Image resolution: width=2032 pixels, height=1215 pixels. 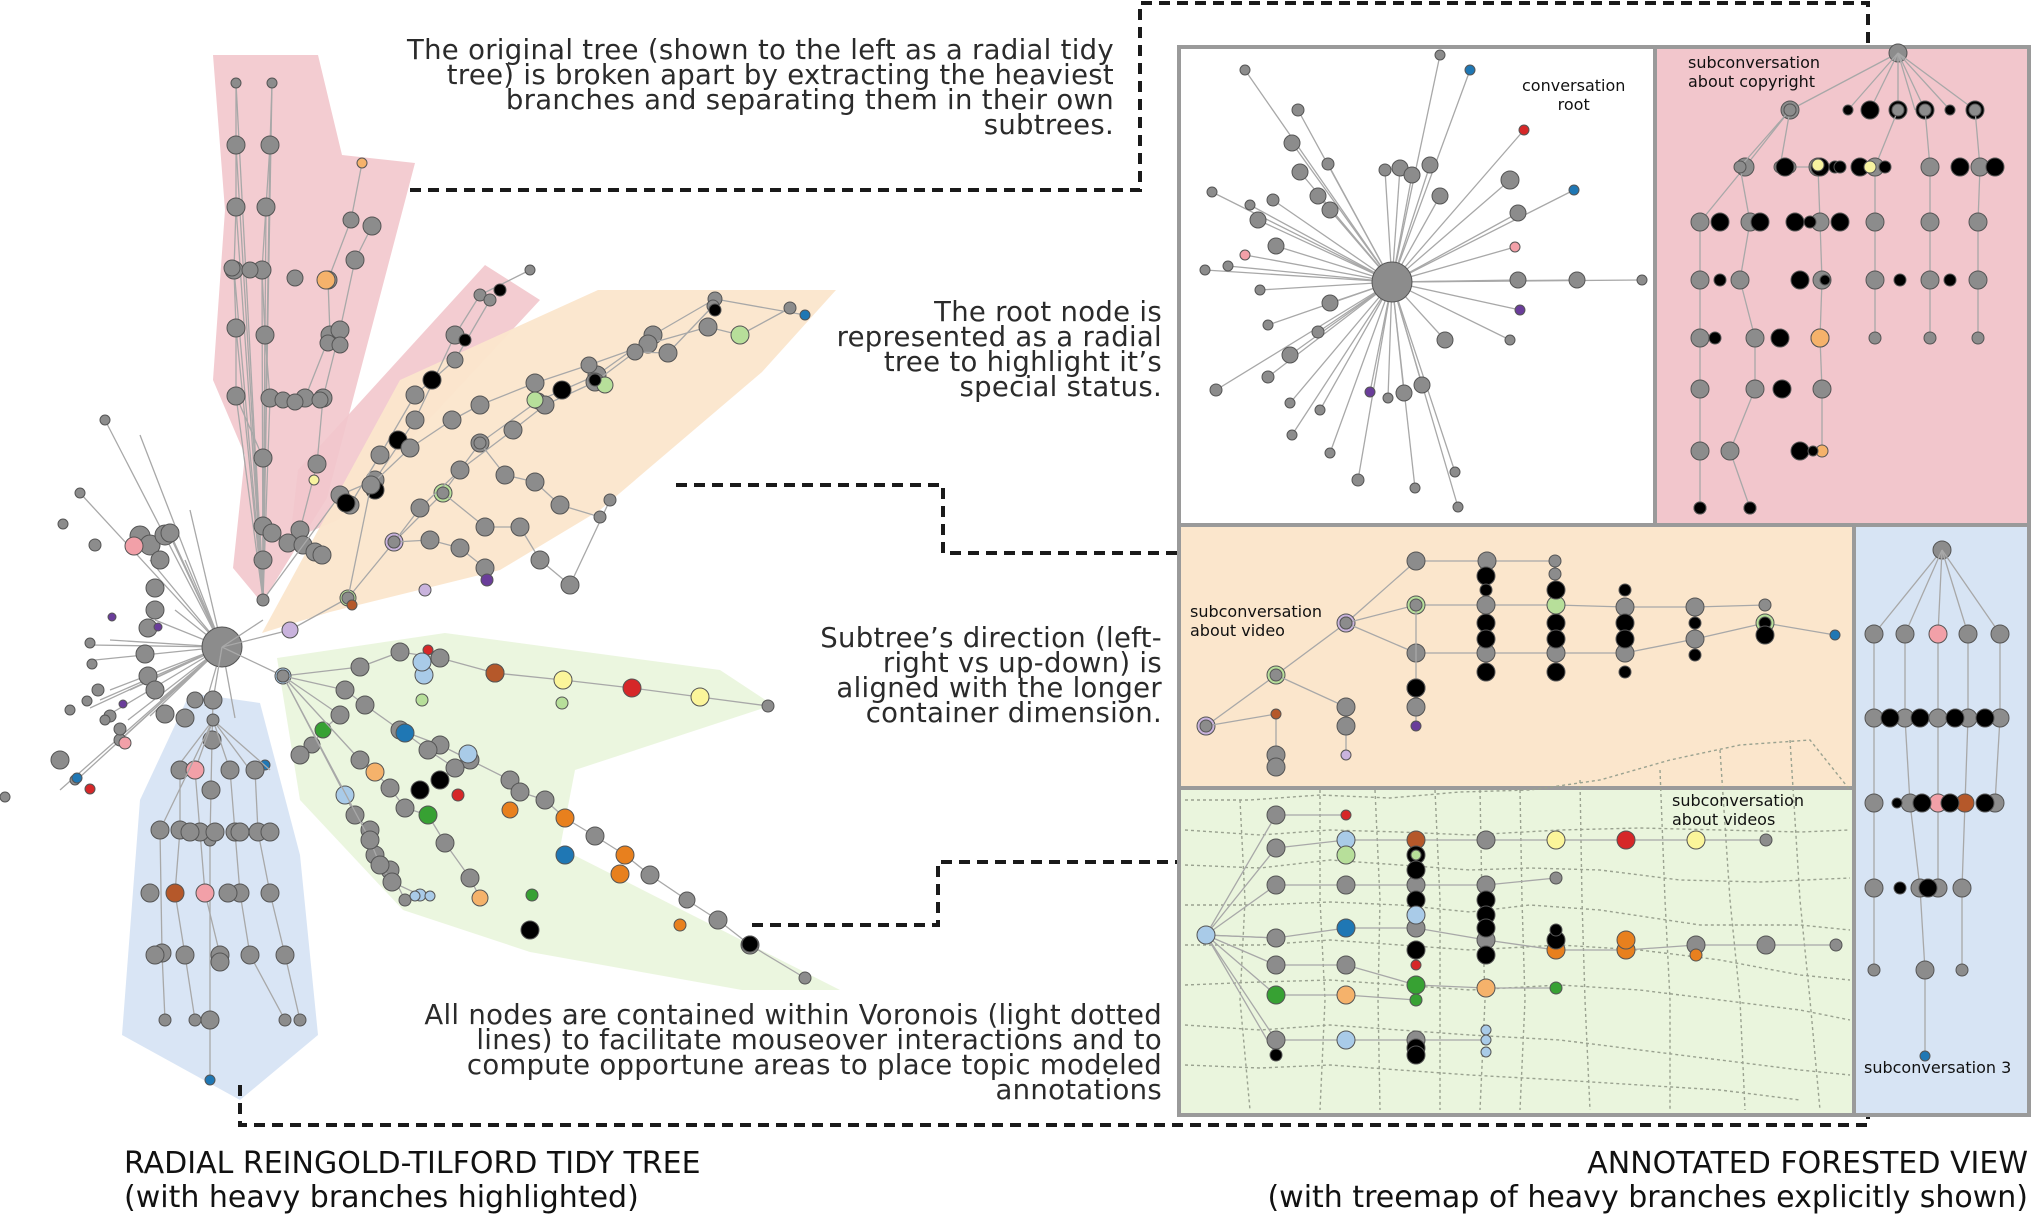 I want to click on leader-line-voronoi, so click(x=1054, y=1106).